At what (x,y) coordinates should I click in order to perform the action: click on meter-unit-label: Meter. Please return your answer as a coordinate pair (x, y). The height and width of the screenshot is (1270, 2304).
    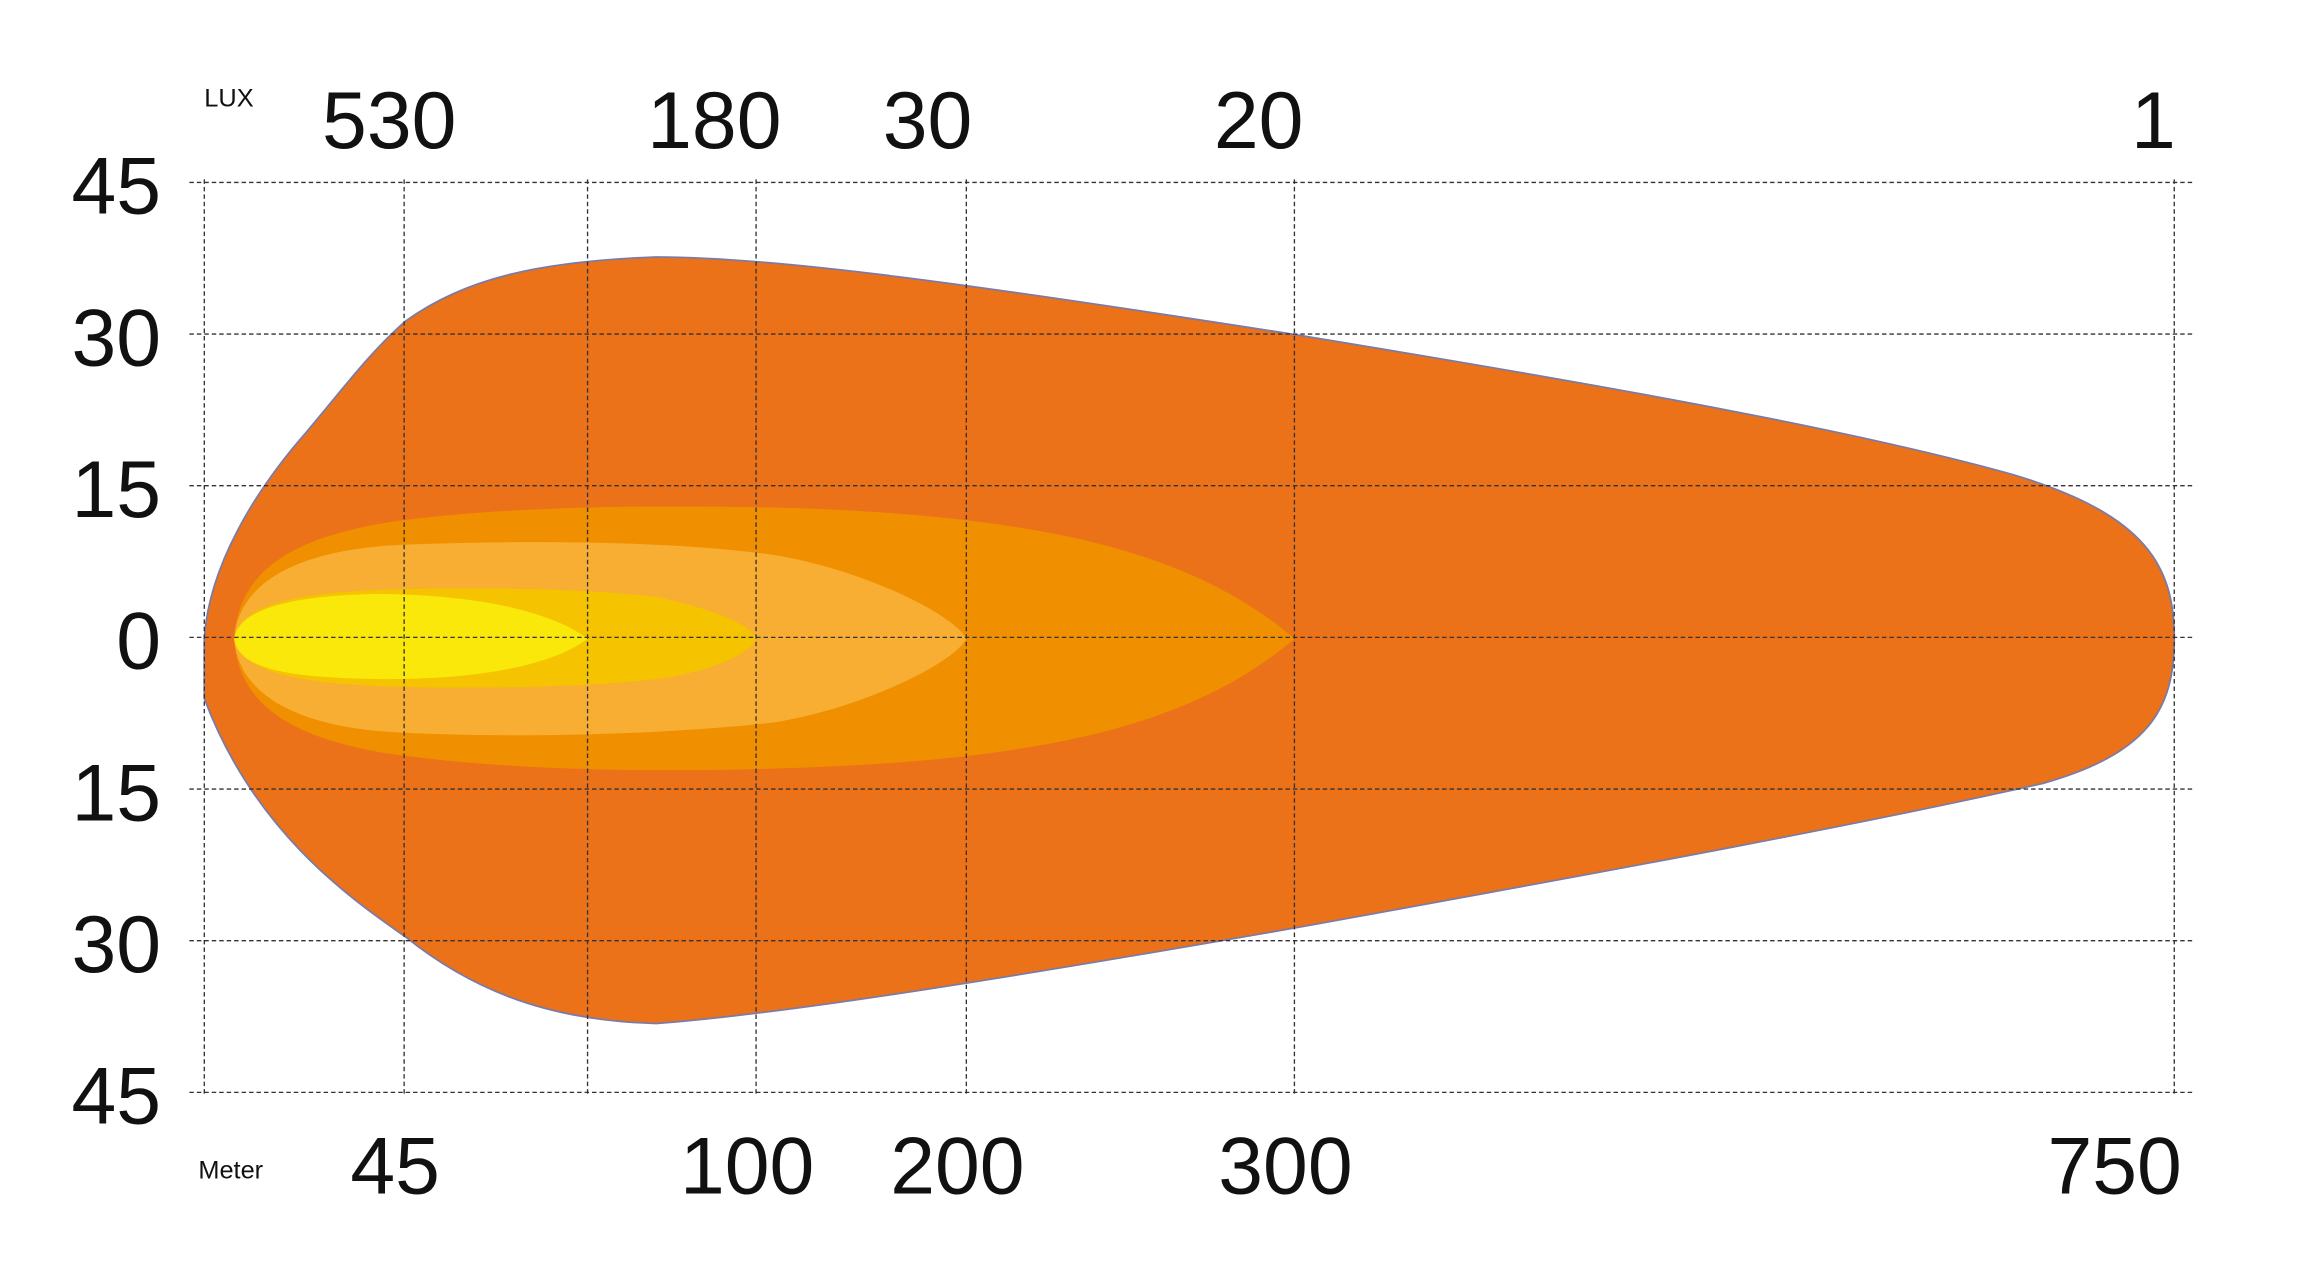
    Looking at the image, I should click on (230, 1171).